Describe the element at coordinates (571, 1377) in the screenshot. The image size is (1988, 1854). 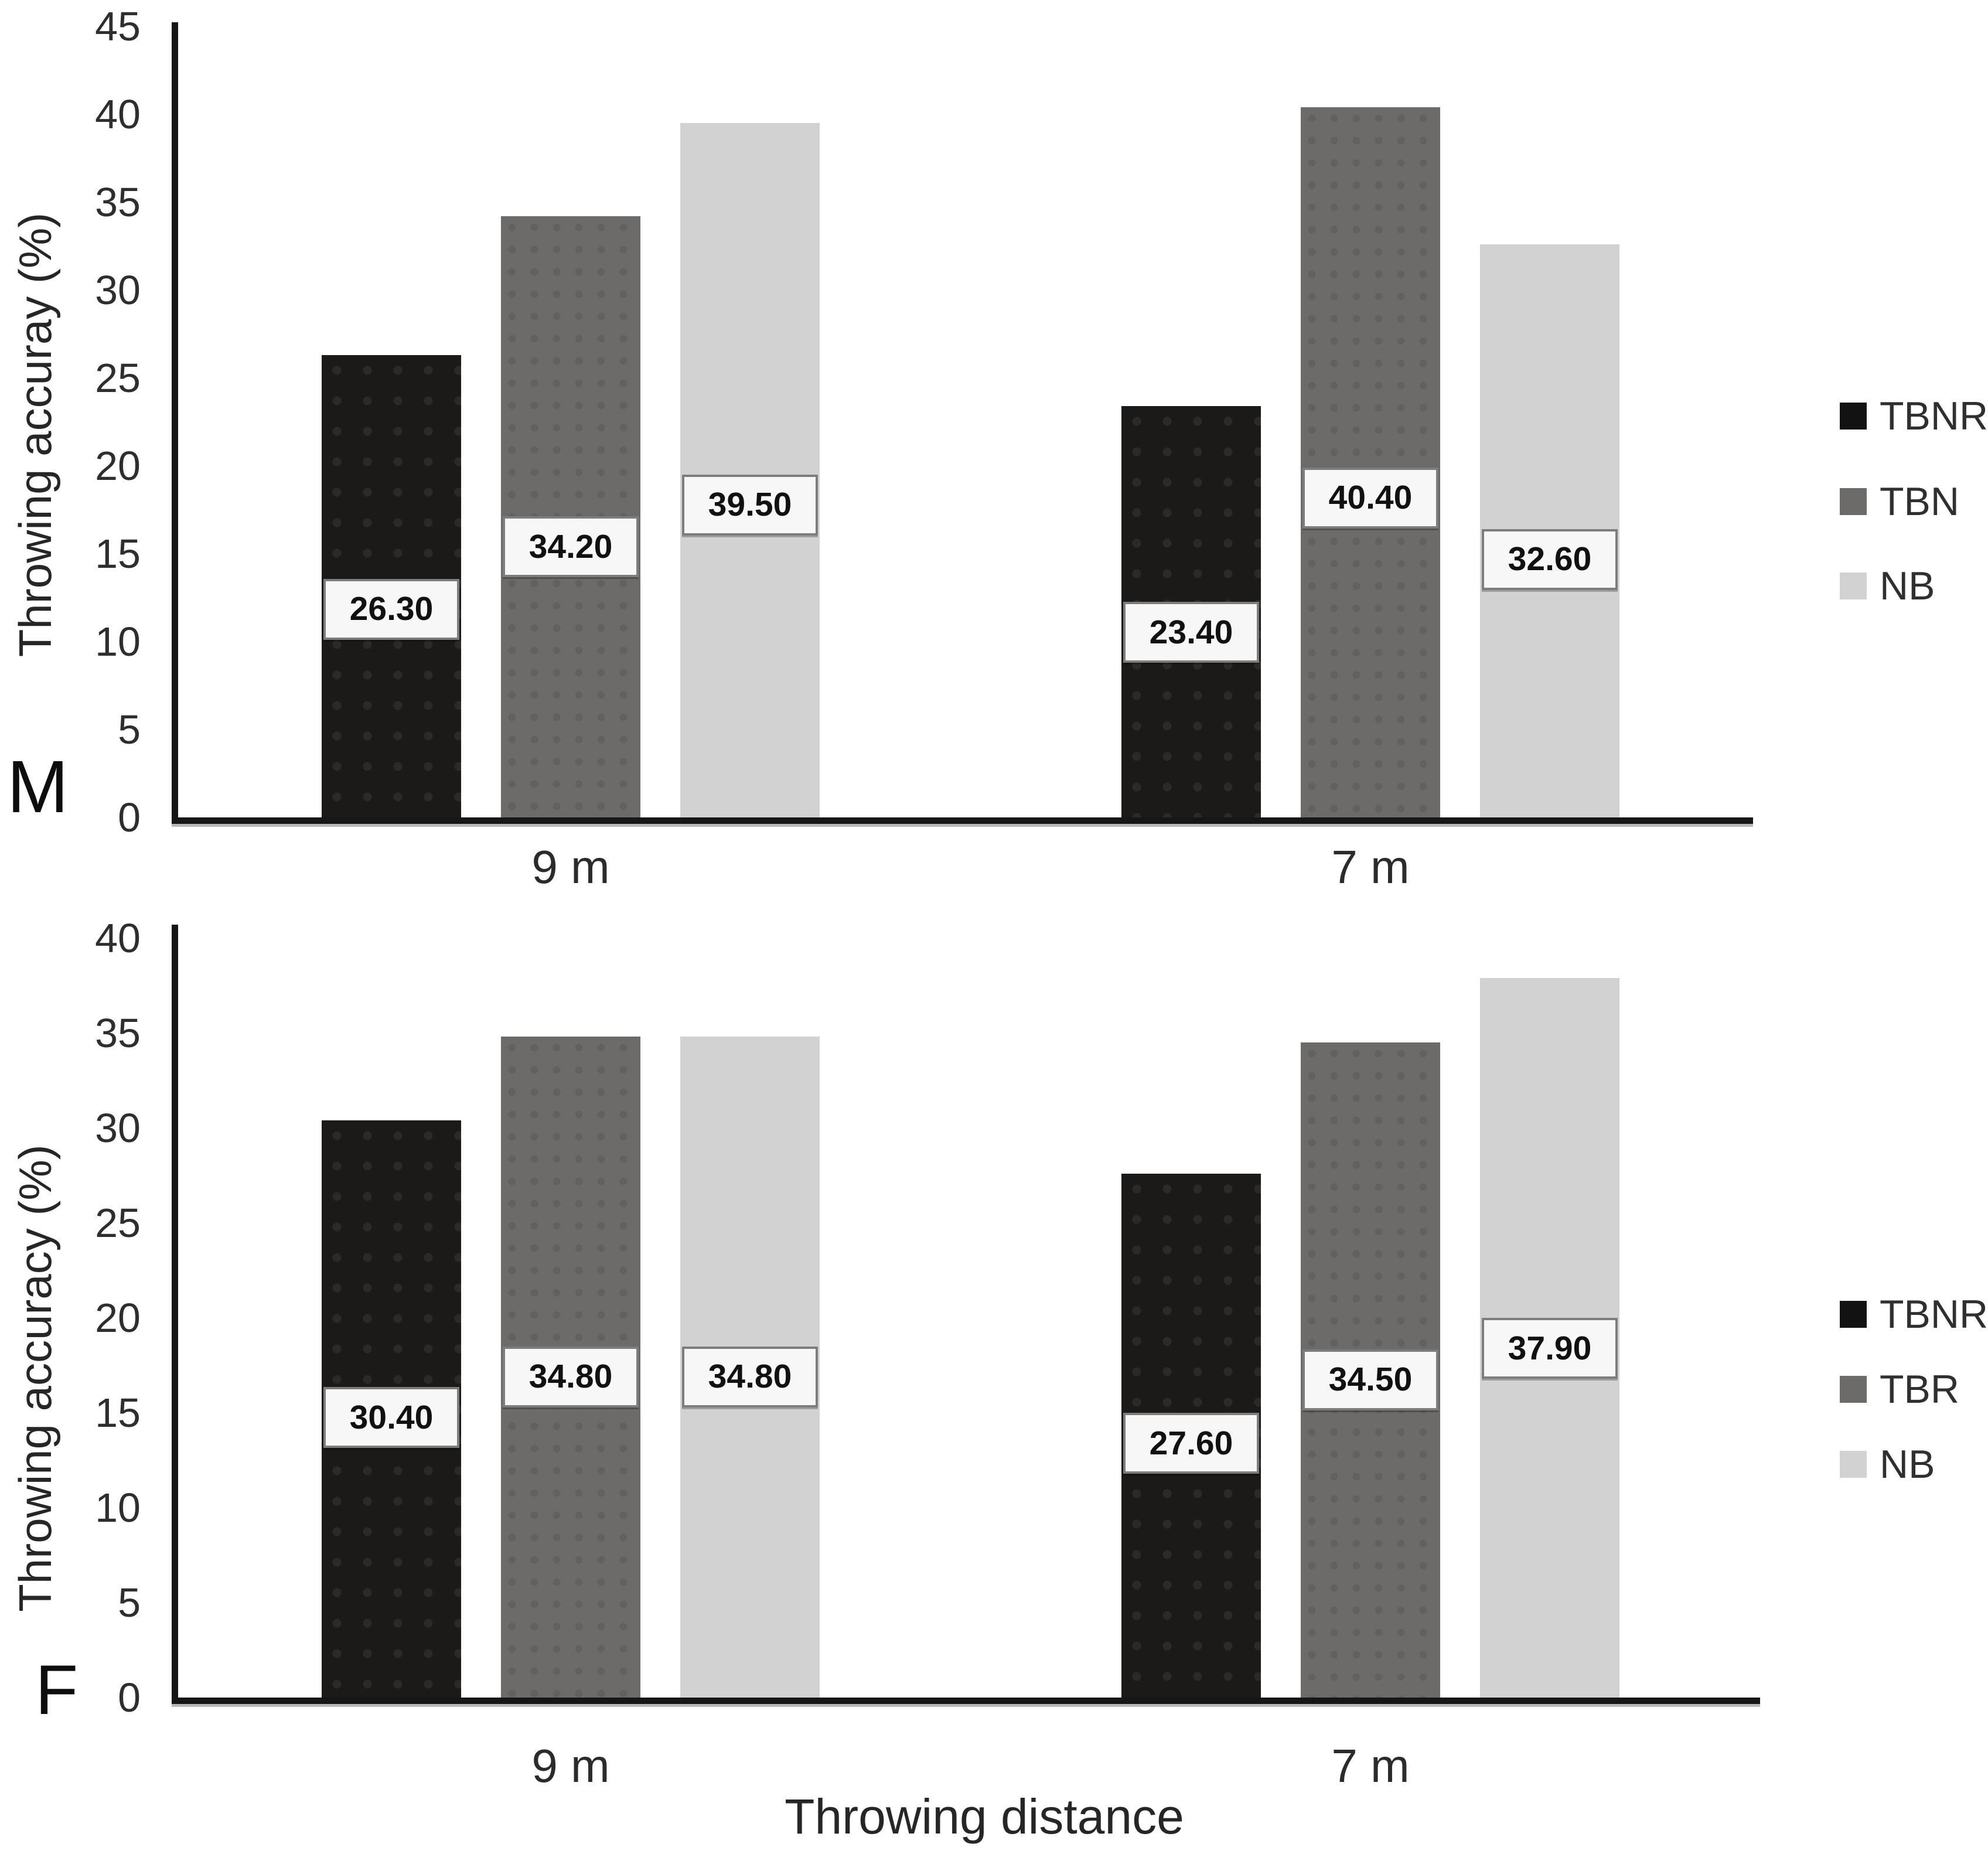
I see `value-label-TBR-9m: 34.80` at that location.